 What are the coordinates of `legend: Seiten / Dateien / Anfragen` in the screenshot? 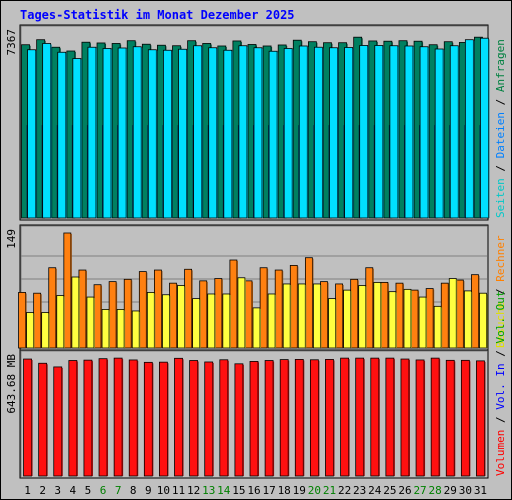 It's located at (500, 128).